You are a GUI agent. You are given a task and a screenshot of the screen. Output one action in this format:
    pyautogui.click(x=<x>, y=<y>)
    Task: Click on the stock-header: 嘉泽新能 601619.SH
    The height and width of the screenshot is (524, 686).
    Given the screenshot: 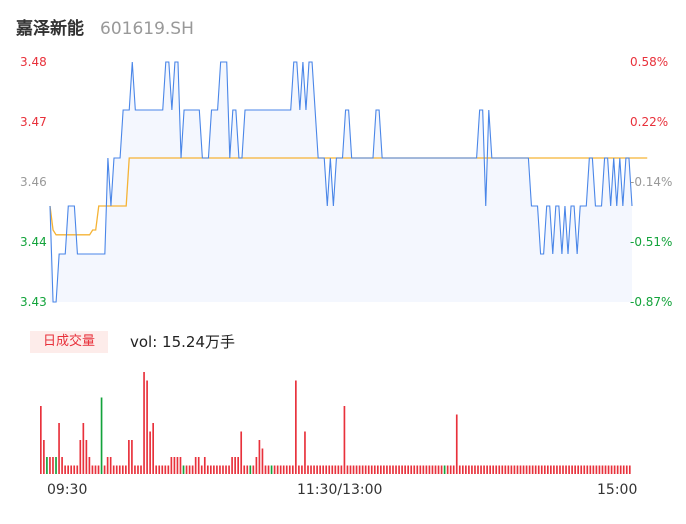 What is the action you would take?
    pyautogui.click(x=105, y=26)
    